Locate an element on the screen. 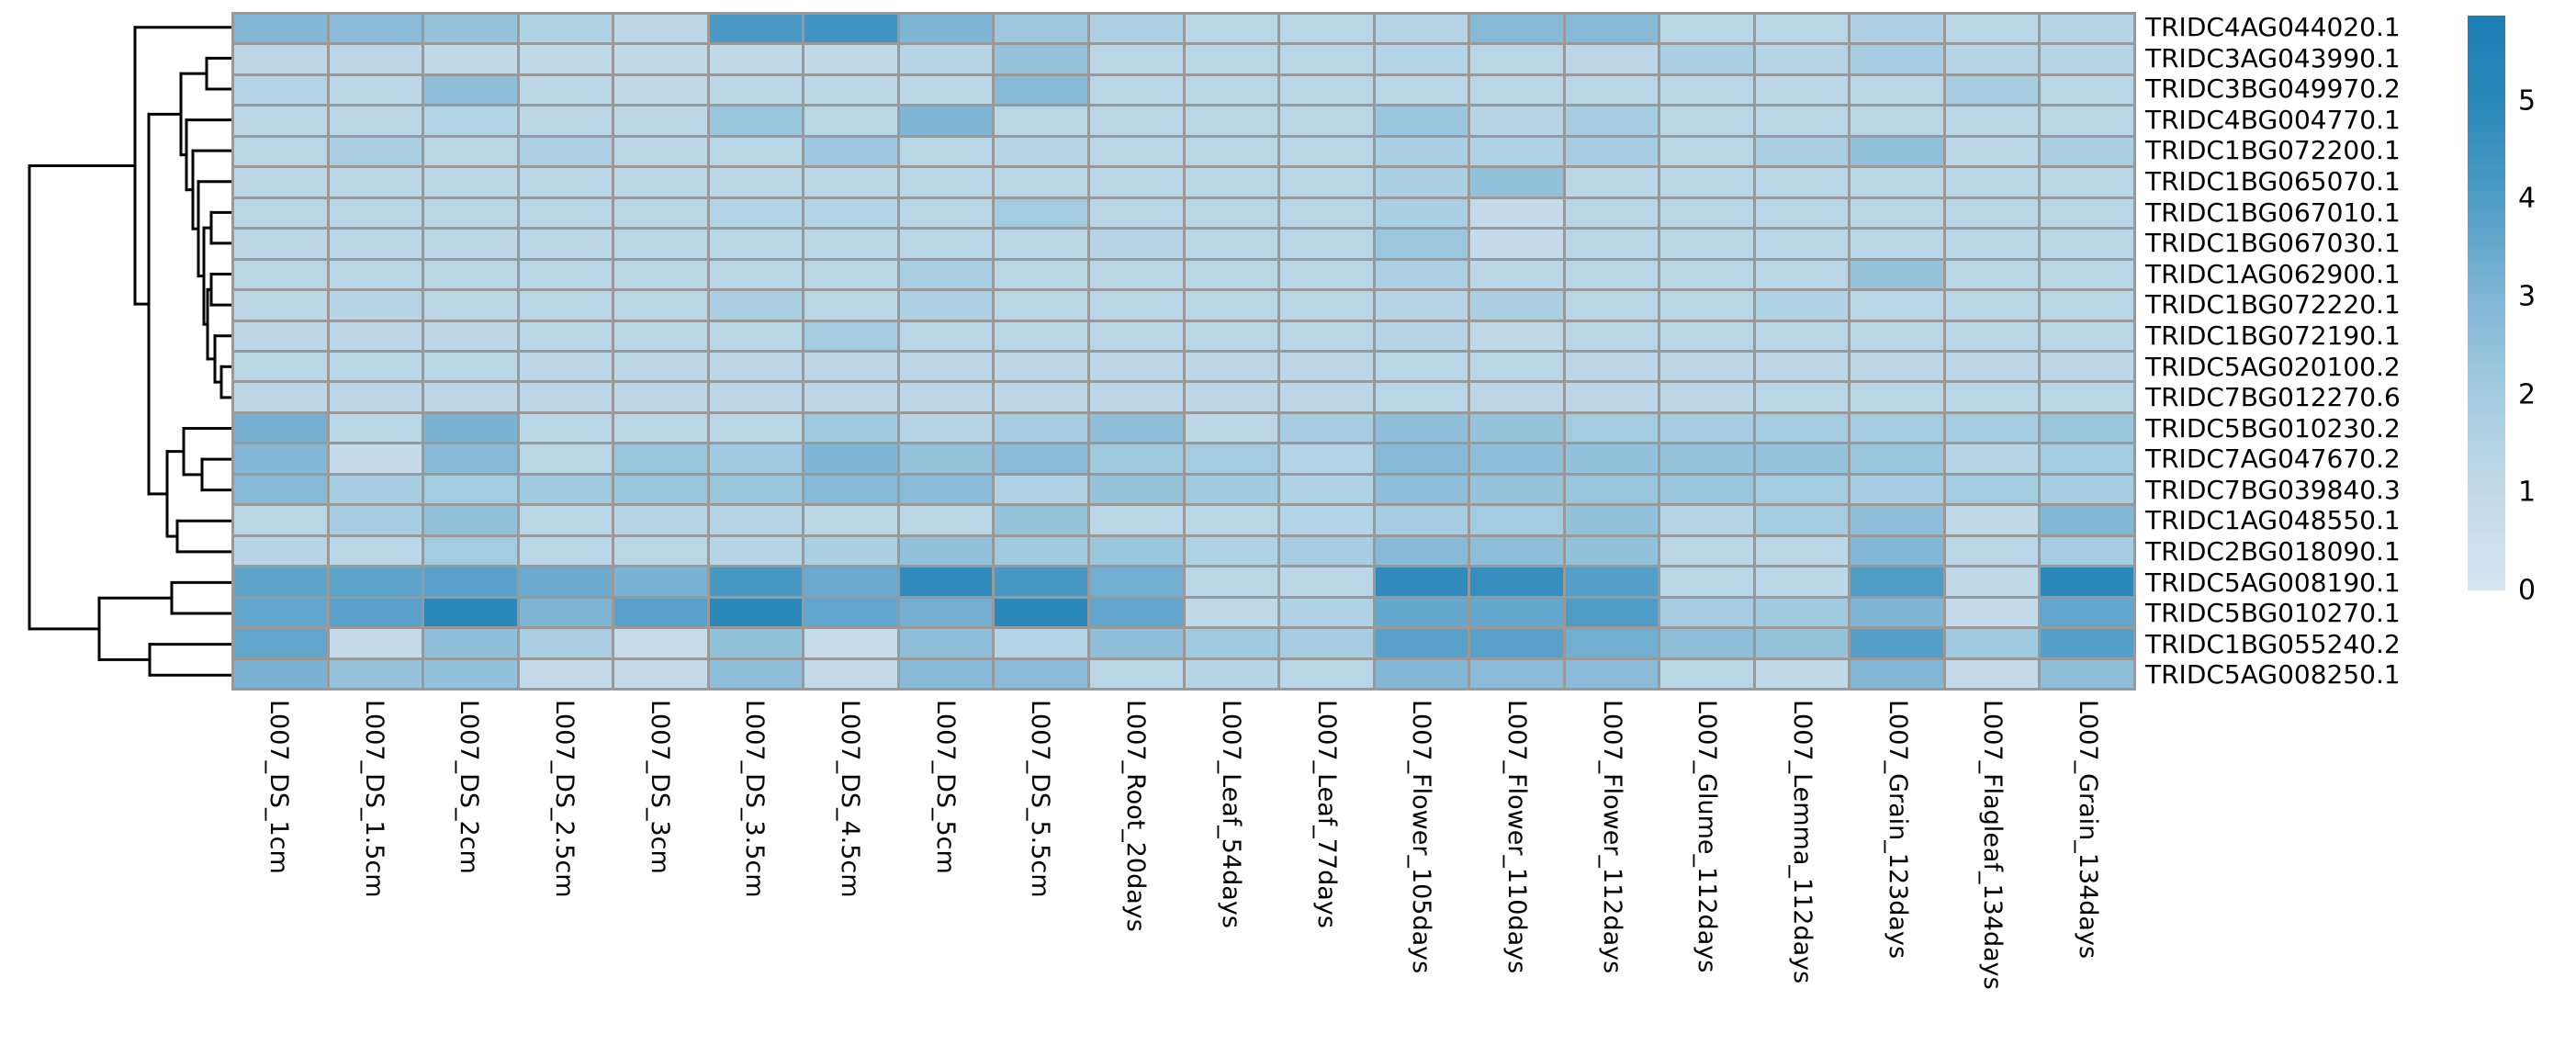 The width and height of the screenshot is (2576, 1056). row-label: TRIDC4BG004770.1 is located at coordinates (2273, 120).